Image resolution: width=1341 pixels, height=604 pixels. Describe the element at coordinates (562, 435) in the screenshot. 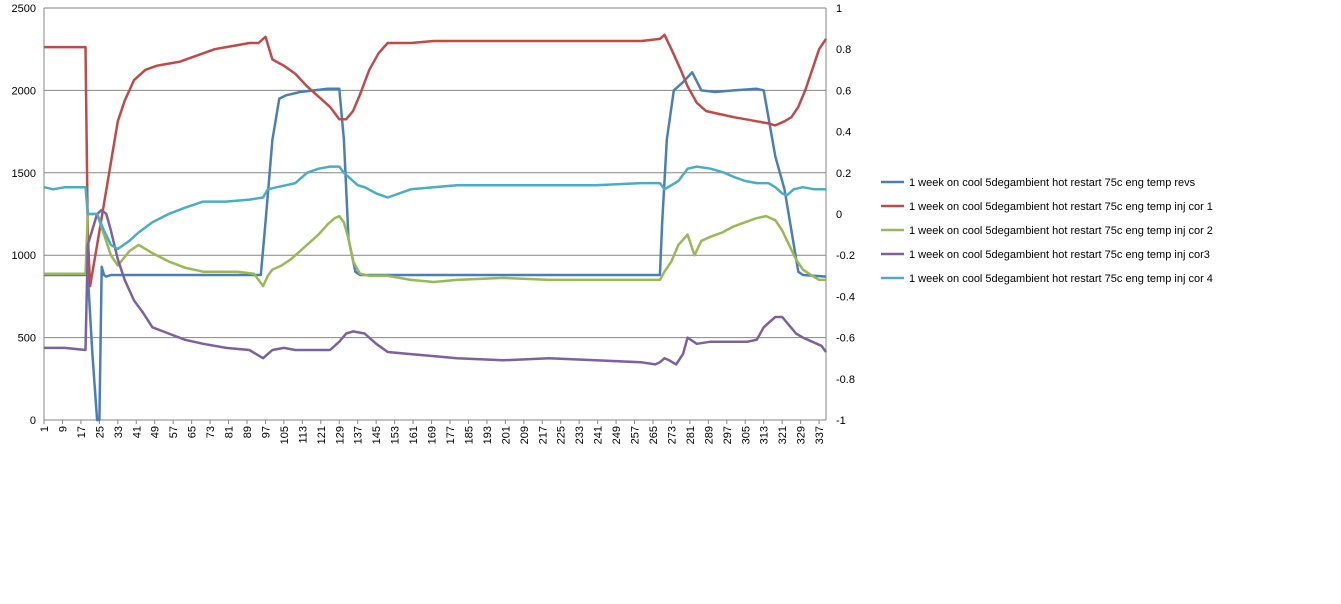

I see `x-tick-label: 225` at that location.